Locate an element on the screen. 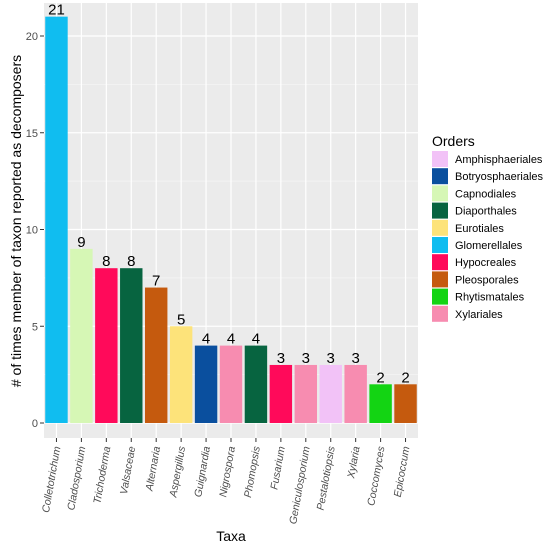  y-axis: 0 5 10 15 20 is located at coordinates (35, 230).